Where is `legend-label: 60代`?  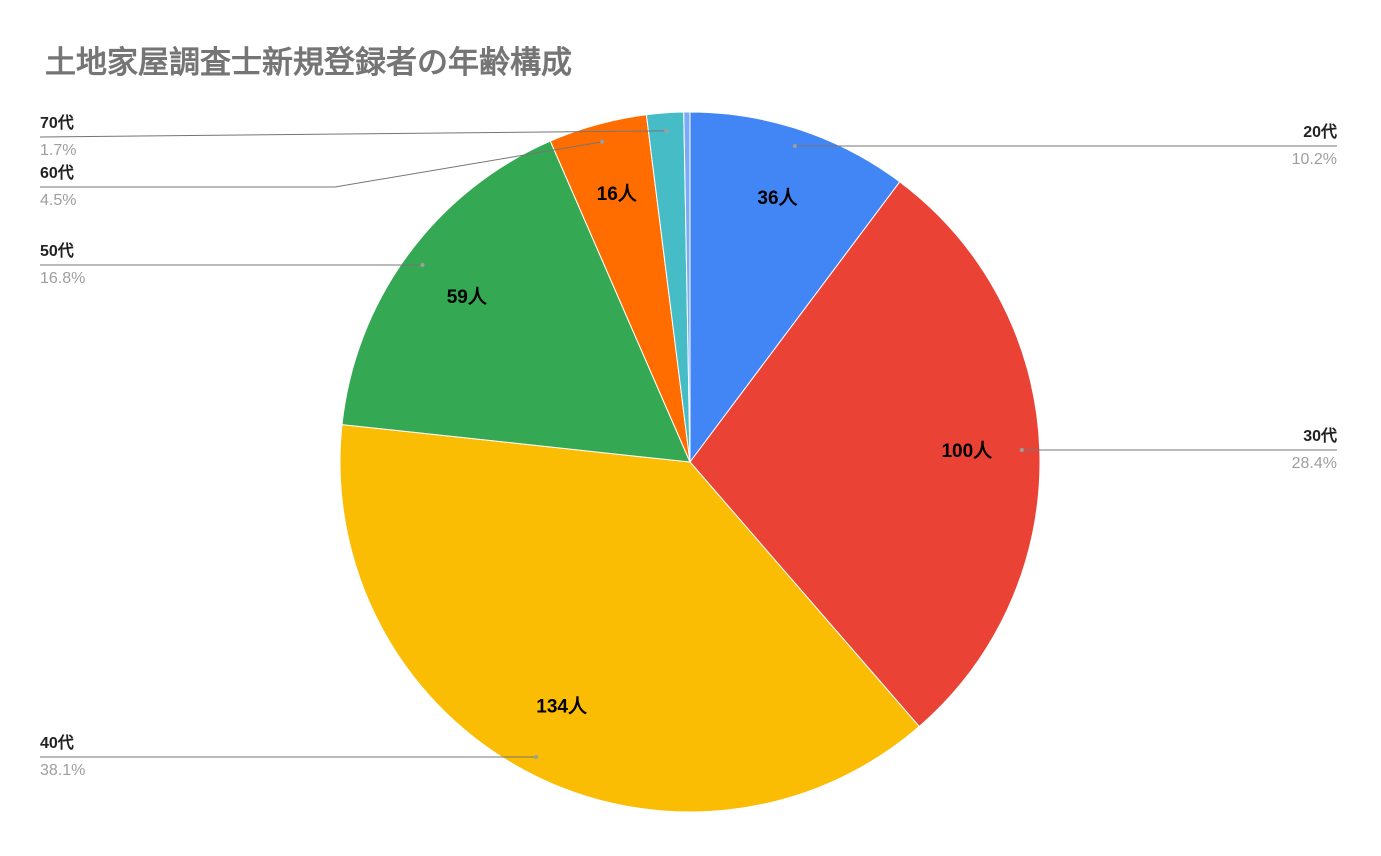
legend-label: 60代 is located at coordinates (57, 172).